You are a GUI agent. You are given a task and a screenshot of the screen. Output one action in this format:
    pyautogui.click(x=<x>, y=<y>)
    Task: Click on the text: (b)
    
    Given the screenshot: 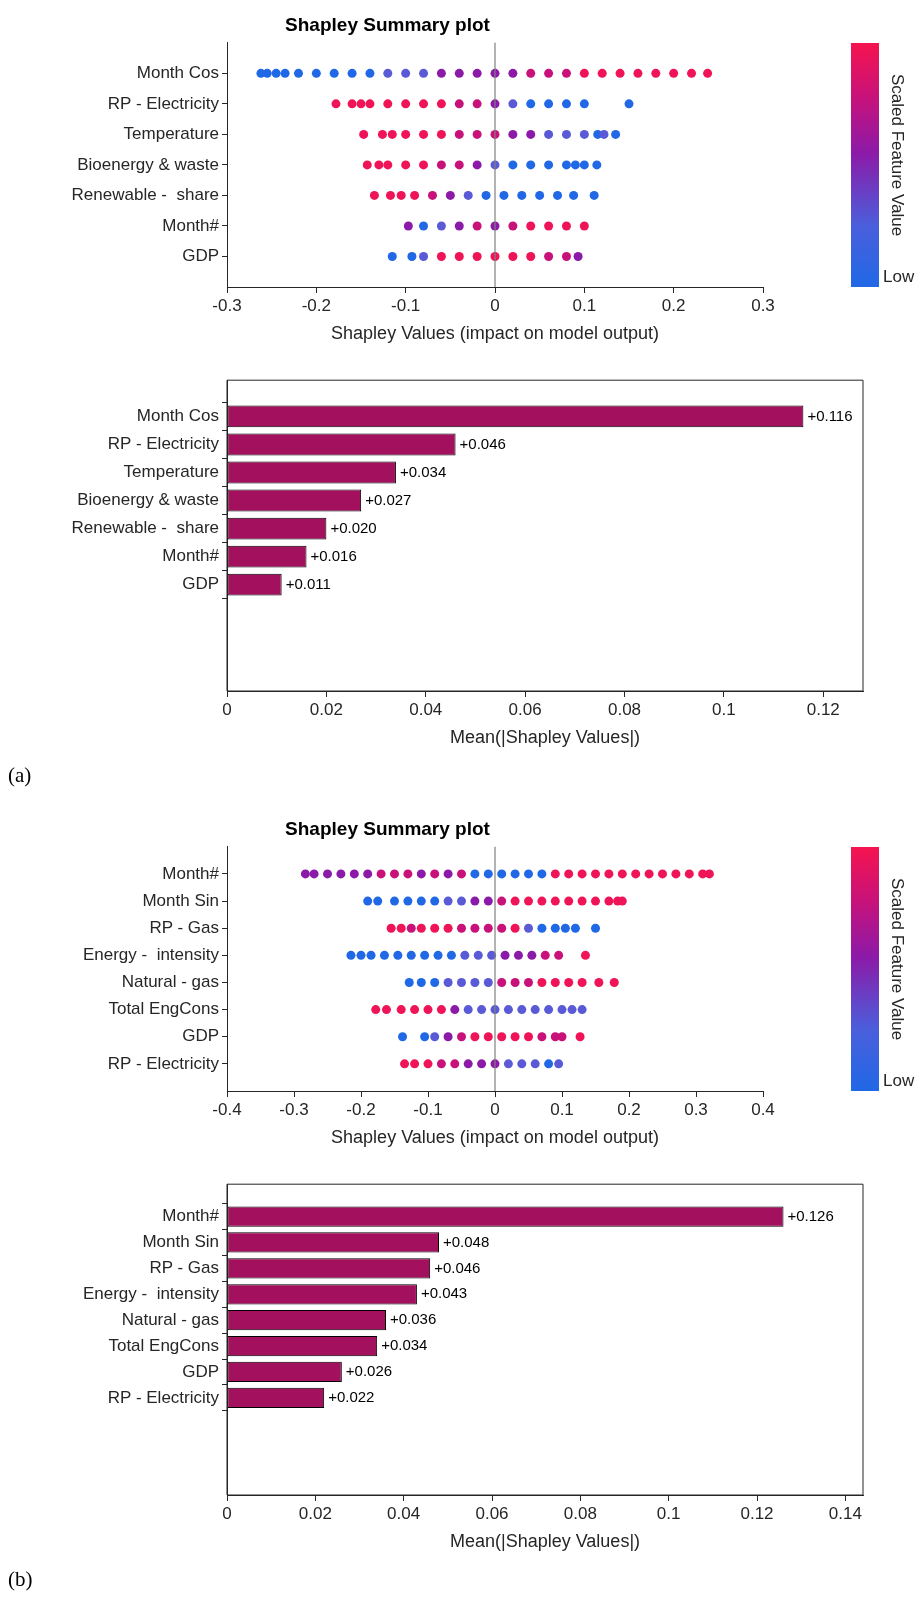 What is the action you would take?
    pyautogui.click(x=21, y=1579)
    